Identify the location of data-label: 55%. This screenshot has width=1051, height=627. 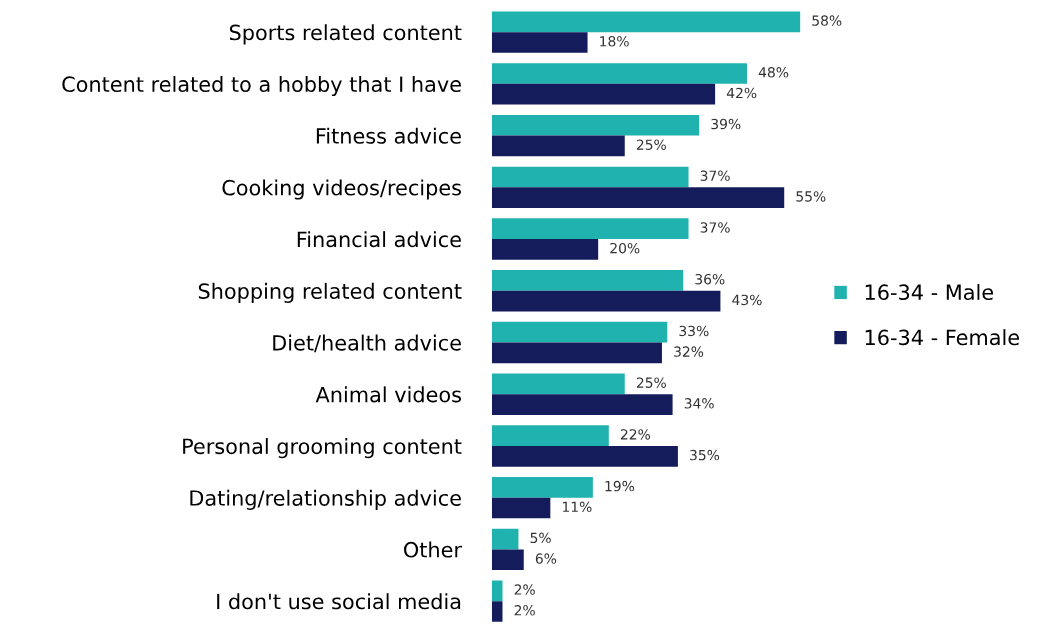
(811, 196).